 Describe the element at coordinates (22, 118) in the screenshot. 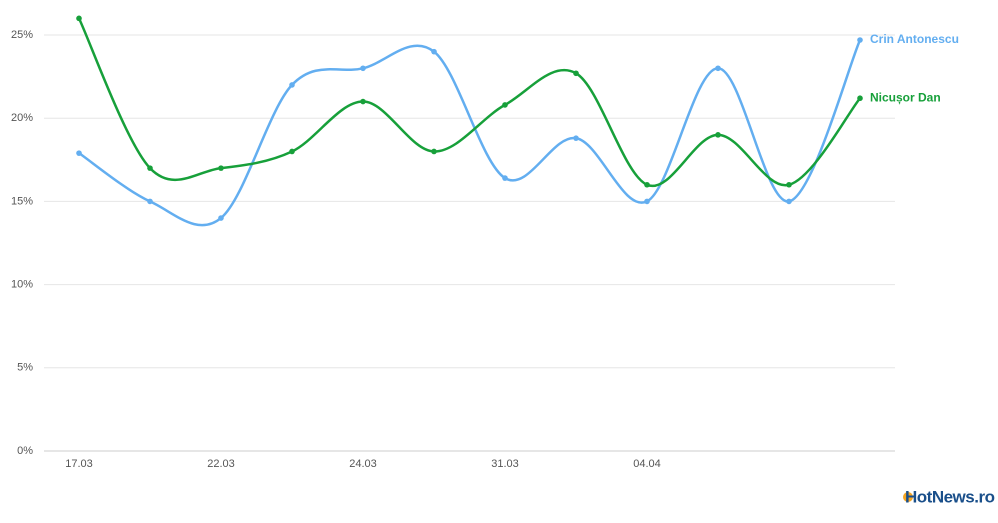

I see `y-tick-label: 20%` at that location.